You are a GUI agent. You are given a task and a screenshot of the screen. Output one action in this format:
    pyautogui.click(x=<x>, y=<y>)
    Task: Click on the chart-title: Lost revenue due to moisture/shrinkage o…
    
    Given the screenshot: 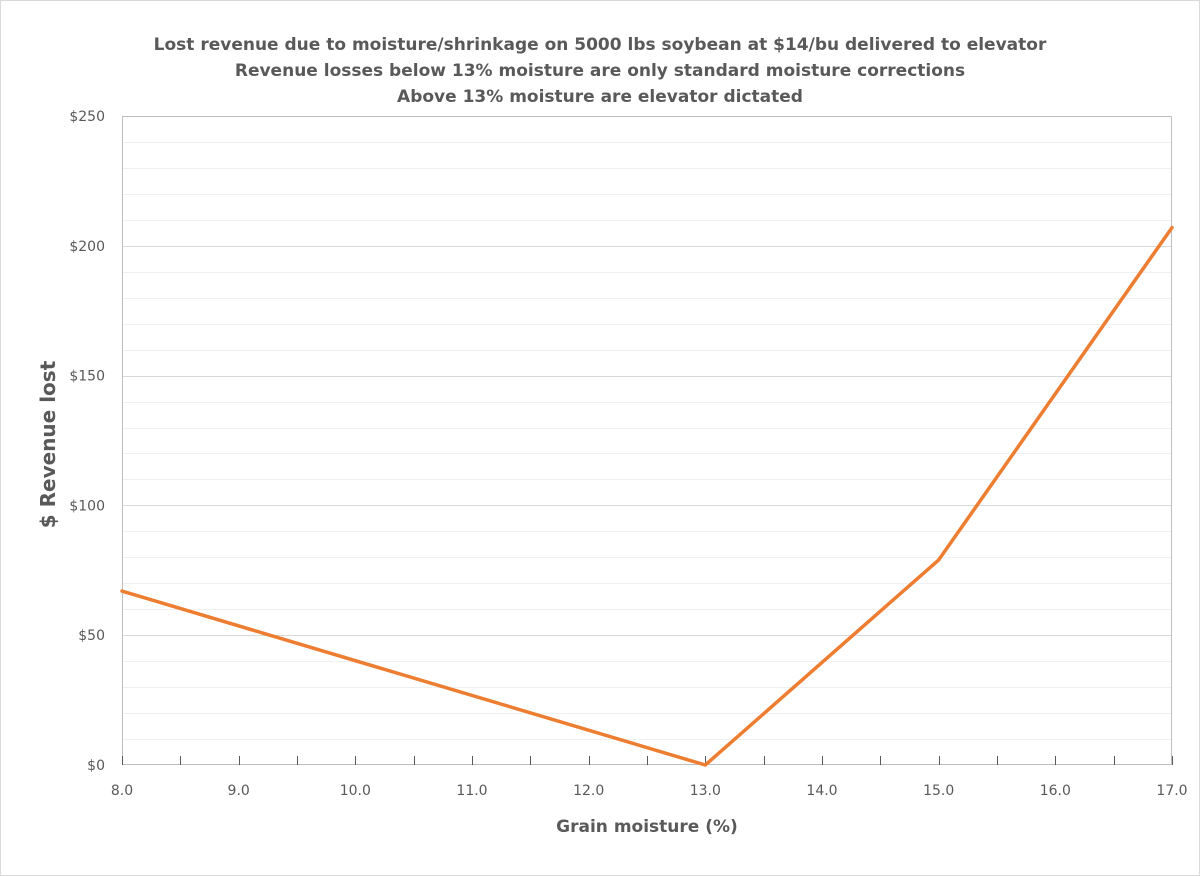 What is the action you would take?
    pyautogui.click(x=600, y=71)
    